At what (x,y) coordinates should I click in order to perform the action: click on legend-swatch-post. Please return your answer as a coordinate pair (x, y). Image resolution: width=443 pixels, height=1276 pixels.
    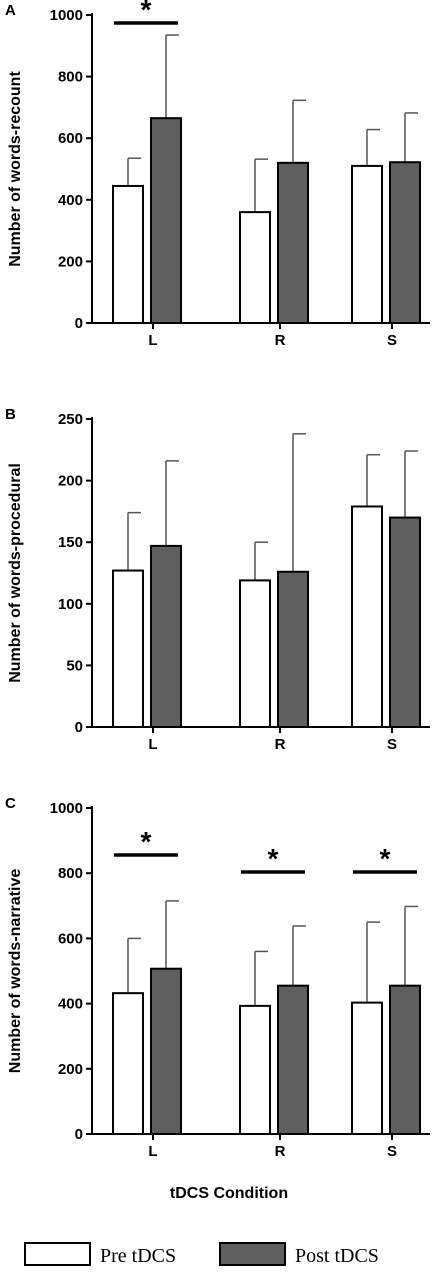
    Looking at the image, I should click on (252, 1254).